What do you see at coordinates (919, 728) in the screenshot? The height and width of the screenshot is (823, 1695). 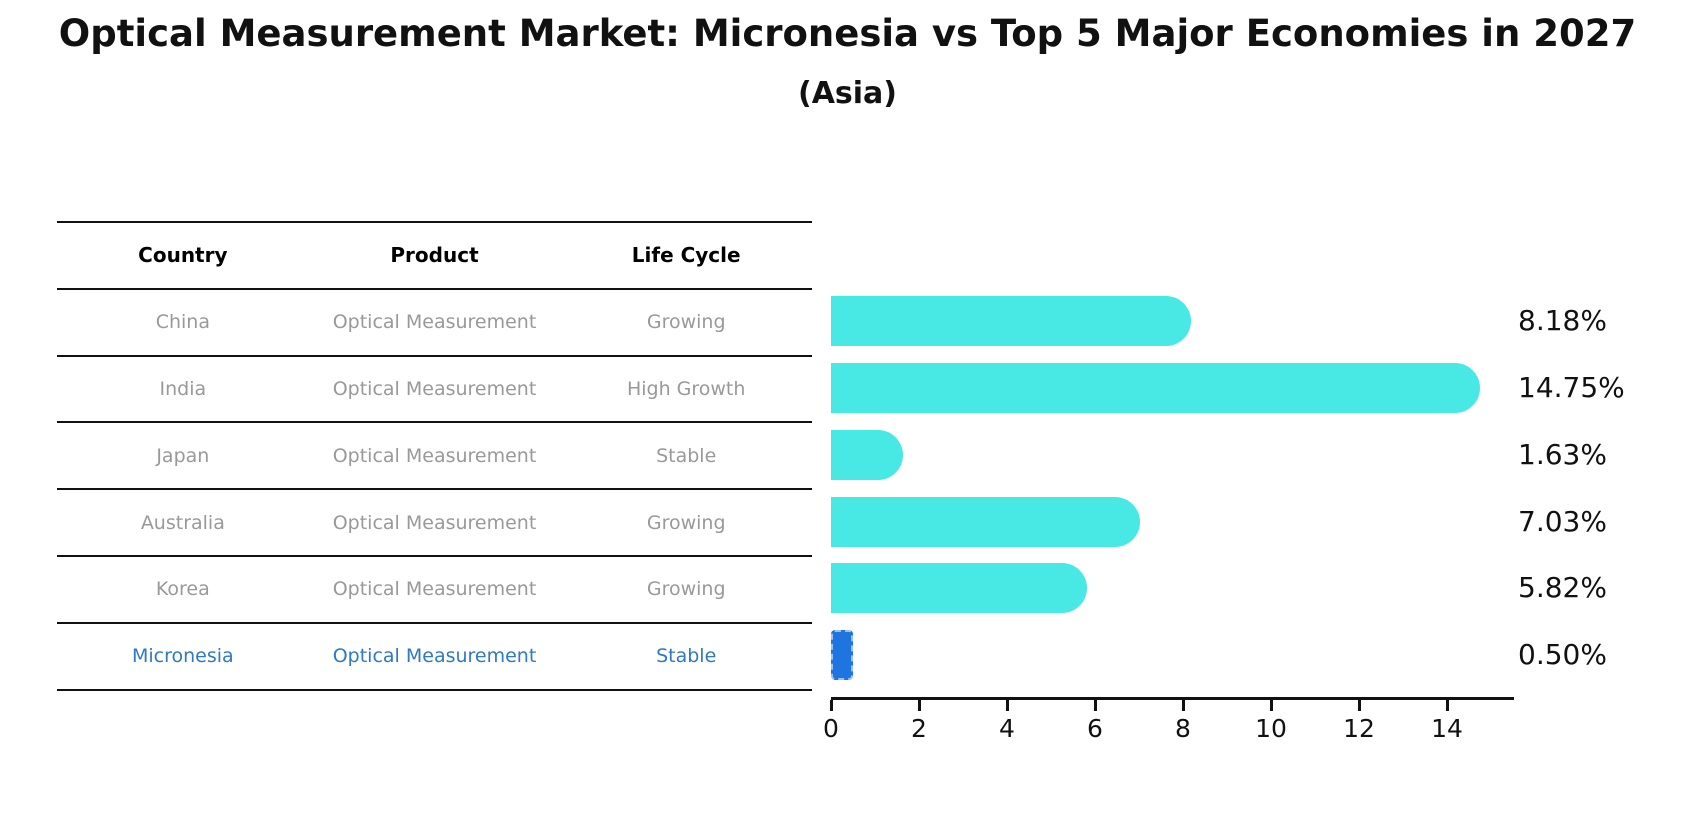 I see `x-axis-tick-label: 2` at bounding box center [919, 728].